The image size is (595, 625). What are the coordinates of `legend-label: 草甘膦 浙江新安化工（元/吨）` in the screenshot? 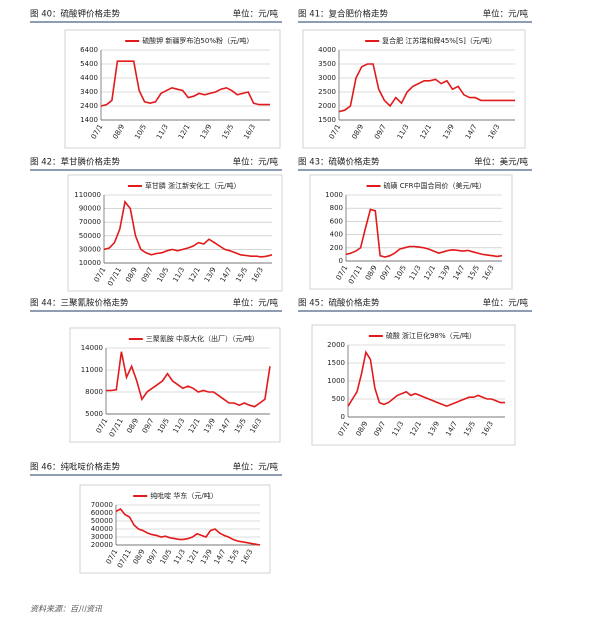 It's located at (193, 185).